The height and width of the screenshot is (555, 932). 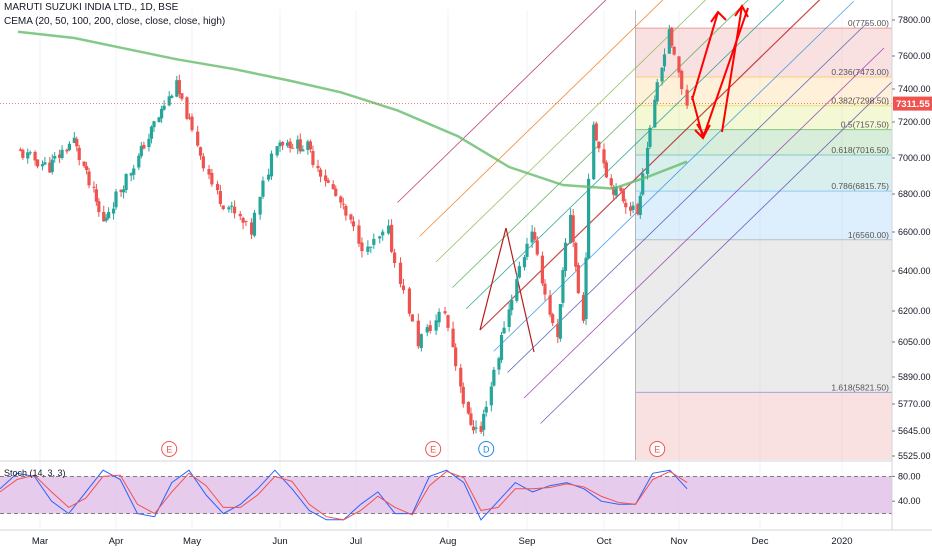 What do you see at coordinates (860, 186) in the screenshot?
I see `fib-level-label: 0.786(6815.75)` at bounding box center [860, 186].